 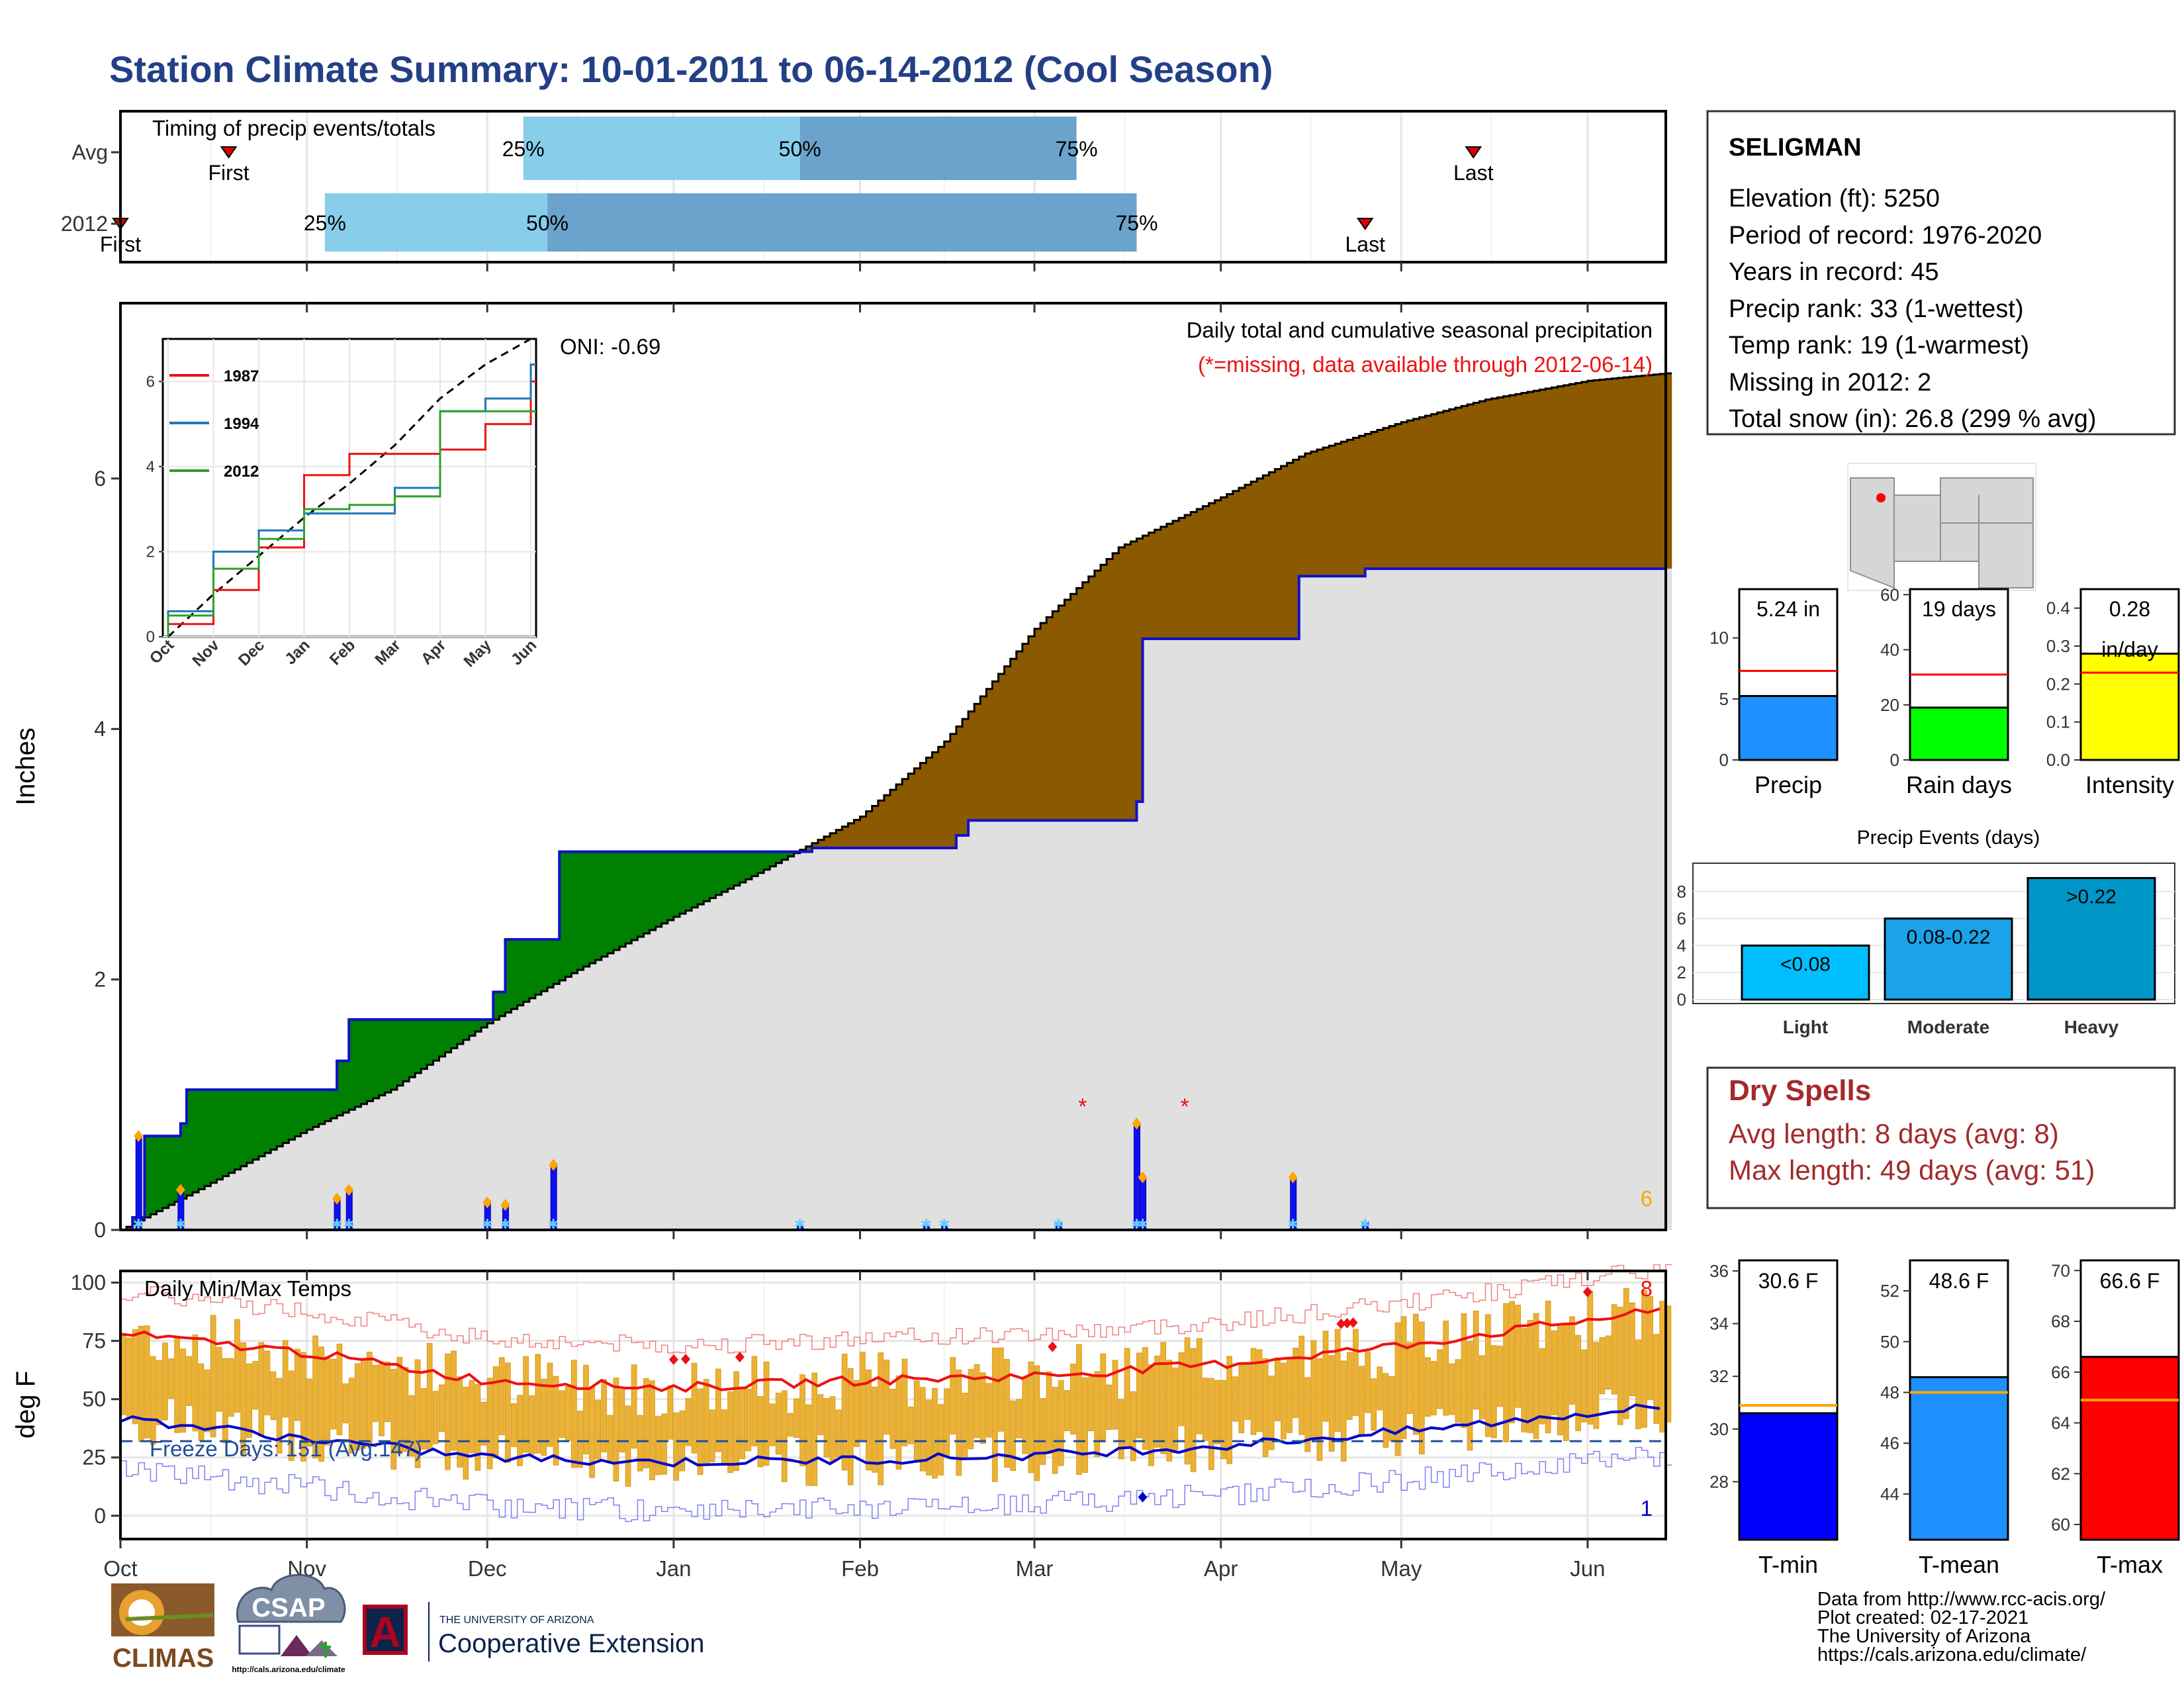 I want to click on missing-day-marker-1: *, so click(x=1185, y=1106).